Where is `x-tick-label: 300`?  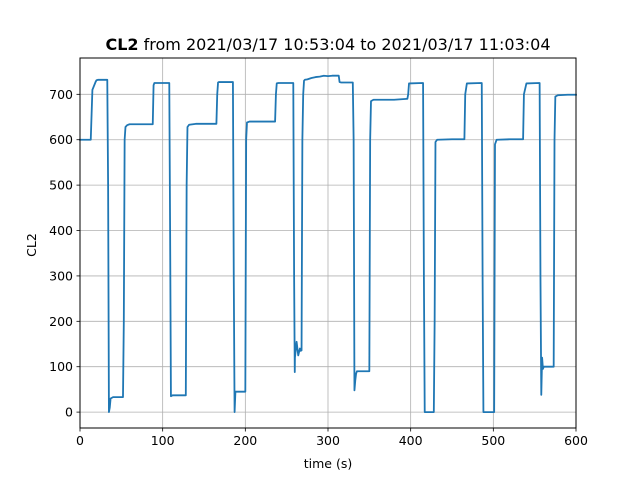 x-tick-label: 300 is located at coordinates (328, 440).